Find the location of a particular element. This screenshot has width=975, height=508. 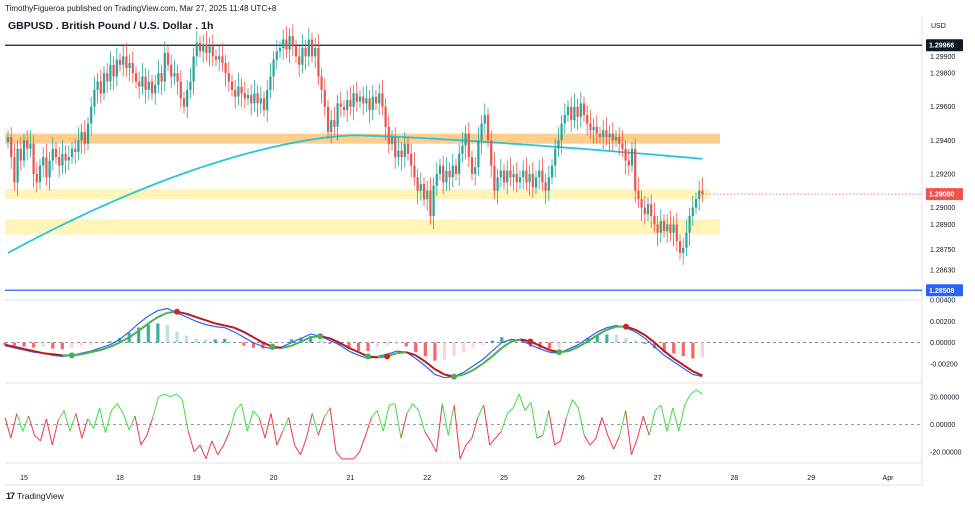

black-line-tag-bg is located at coordinates (944, 45).